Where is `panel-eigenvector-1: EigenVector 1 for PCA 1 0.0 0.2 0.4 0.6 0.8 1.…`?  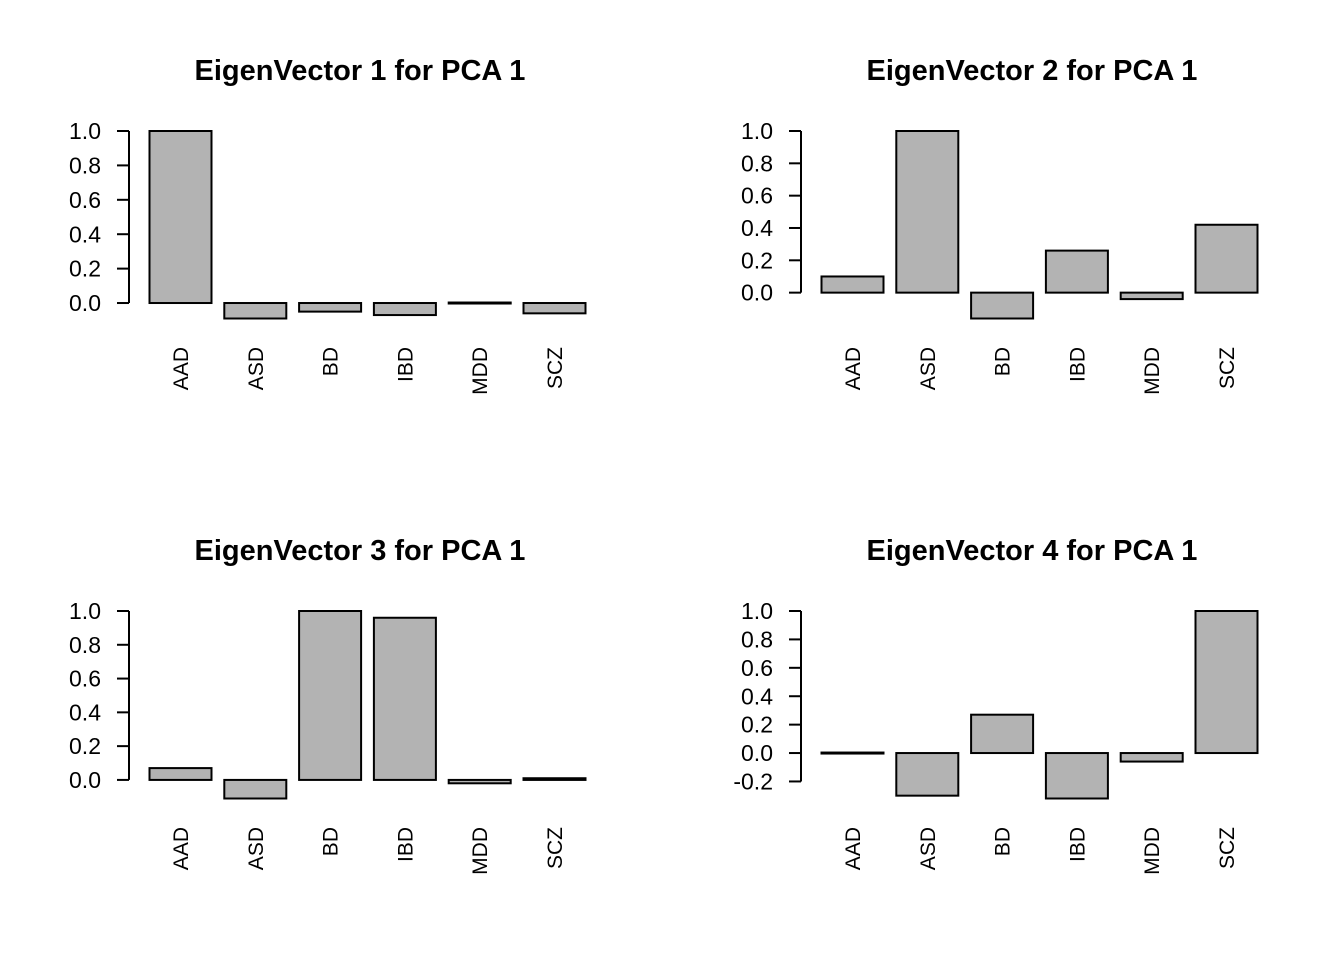 panel-eigenvector-1: EigenVector 1 for PCA 1 0.0 0.2 0.4 0.6 0.8 1.… is located at coordinates (328, 225).